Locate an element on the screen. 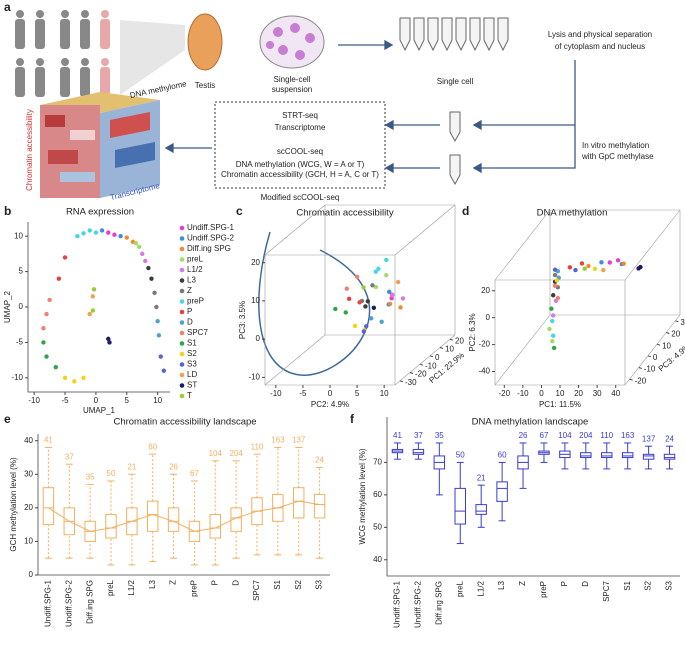  n-label: 41 is located at coordinates (397, 435).